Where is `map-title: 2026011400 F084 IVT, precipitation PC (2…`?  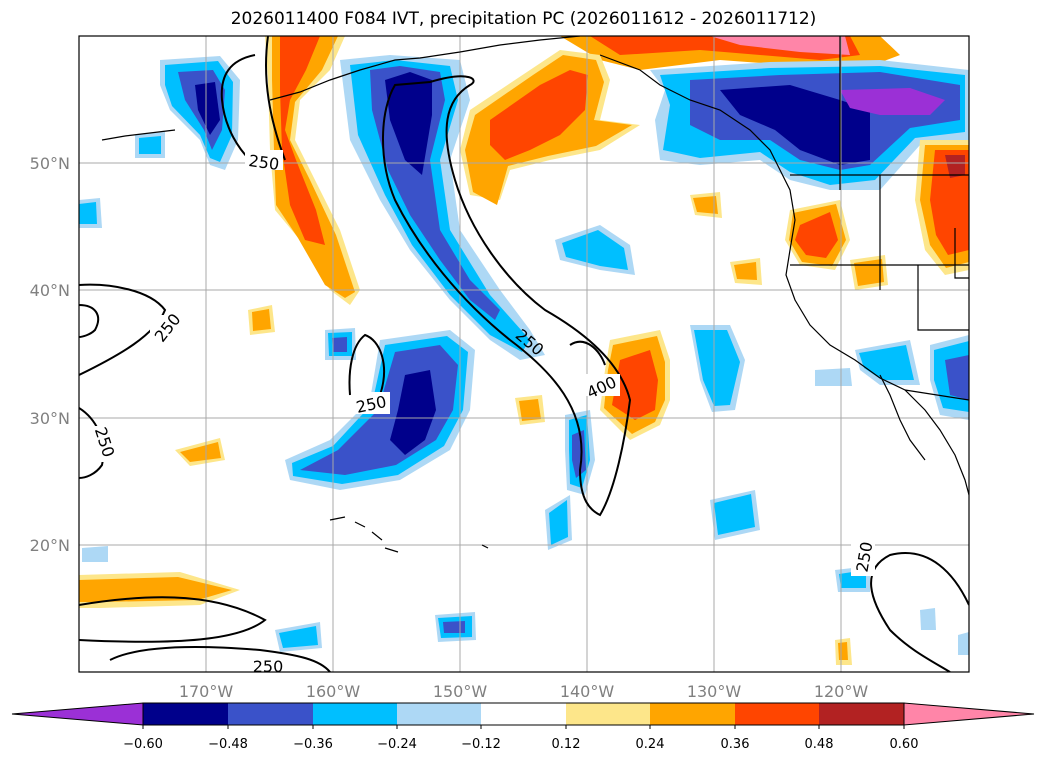 map-title: 2026011400 F084 IVT, precipitation PC (2… is located at coordinates (523, 19).